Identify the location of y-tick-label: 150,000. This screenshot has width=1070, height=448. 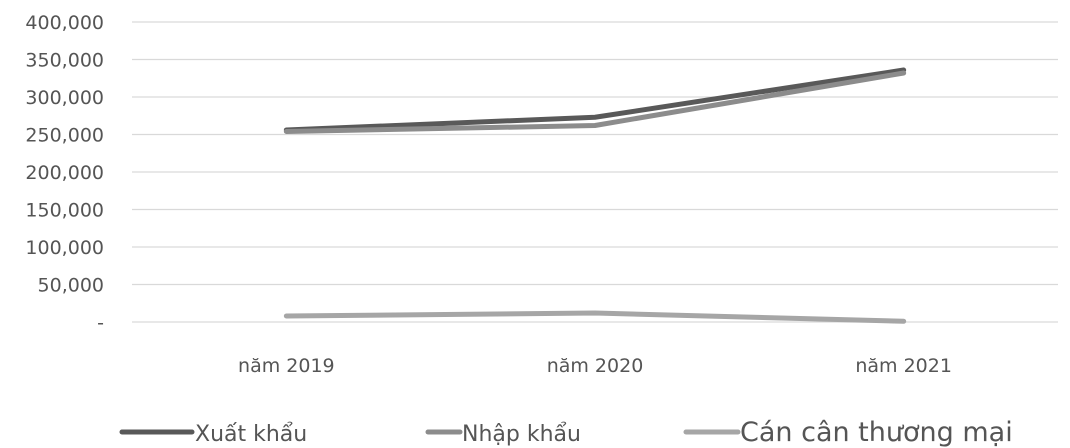
(64, 211).